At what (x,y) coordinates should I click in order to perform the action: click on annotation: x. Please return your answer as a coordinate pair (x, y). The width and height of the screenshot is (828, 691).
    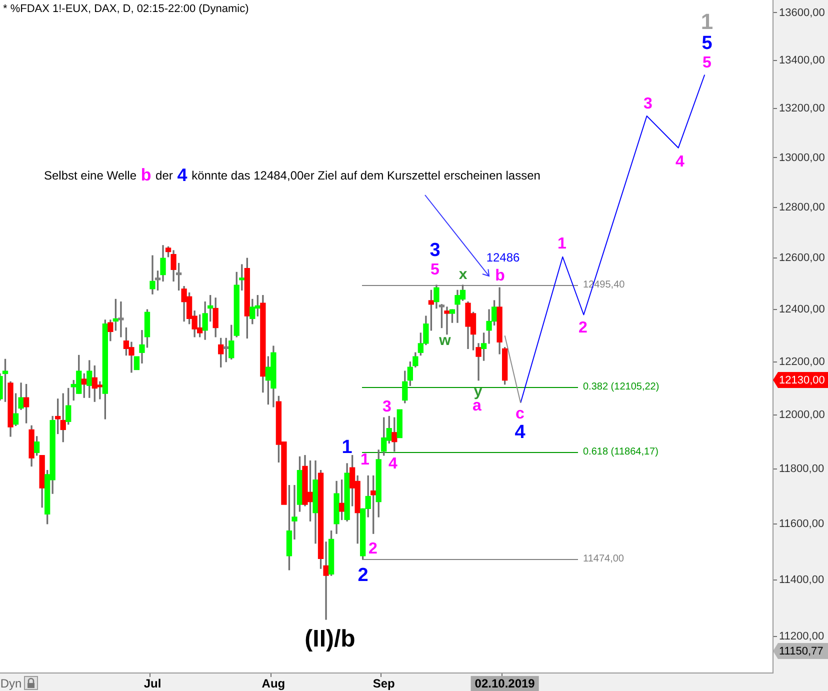
    Looking at the image, I should click on (463, 275).